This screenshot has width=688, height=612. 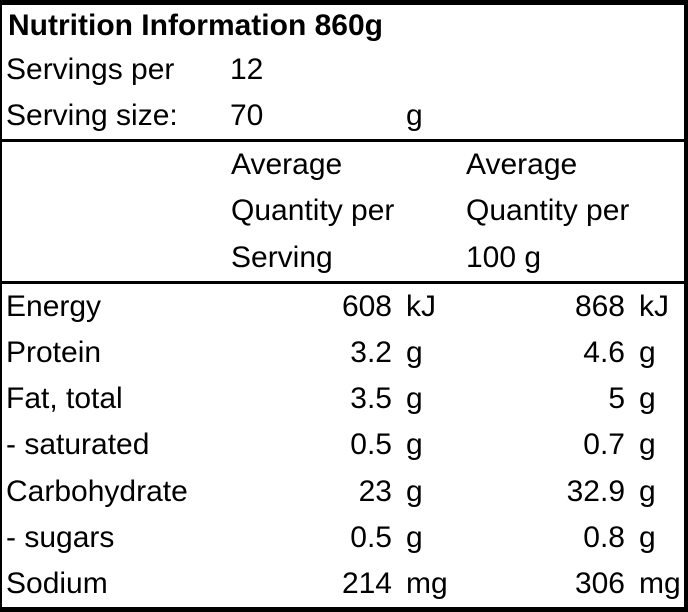 I want to click on nutrient-per-serving-value: 23, so click(x=375, y=491).